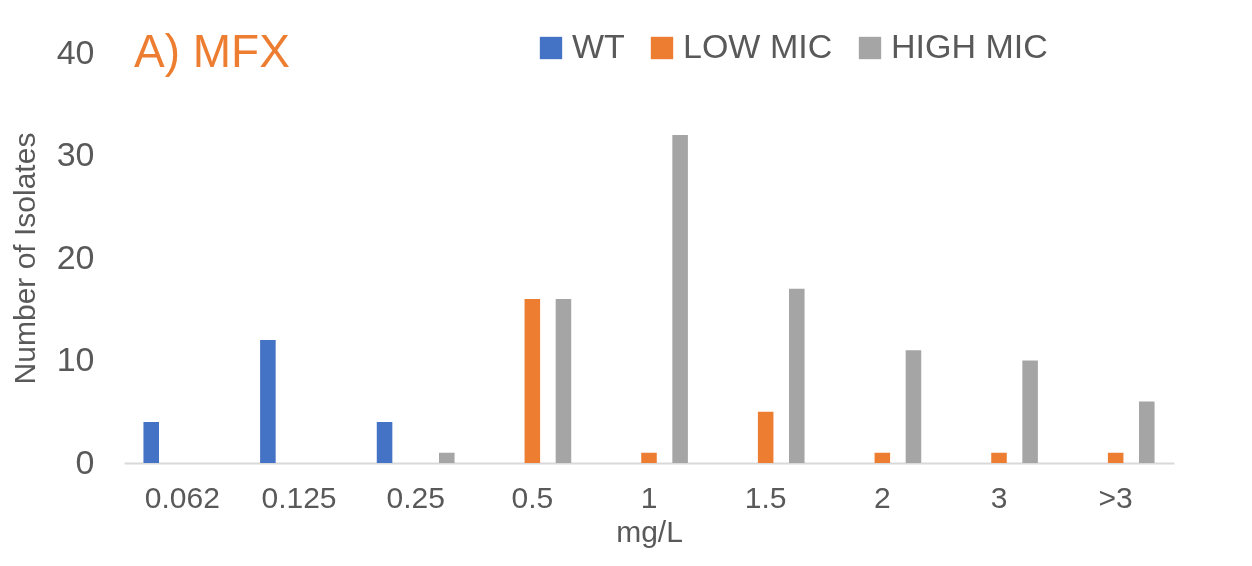 The image size is (1252, 566). Describe the element at coordinates (212, 51) in the screenshot. I see `chart-title: A) MFX` at that location.